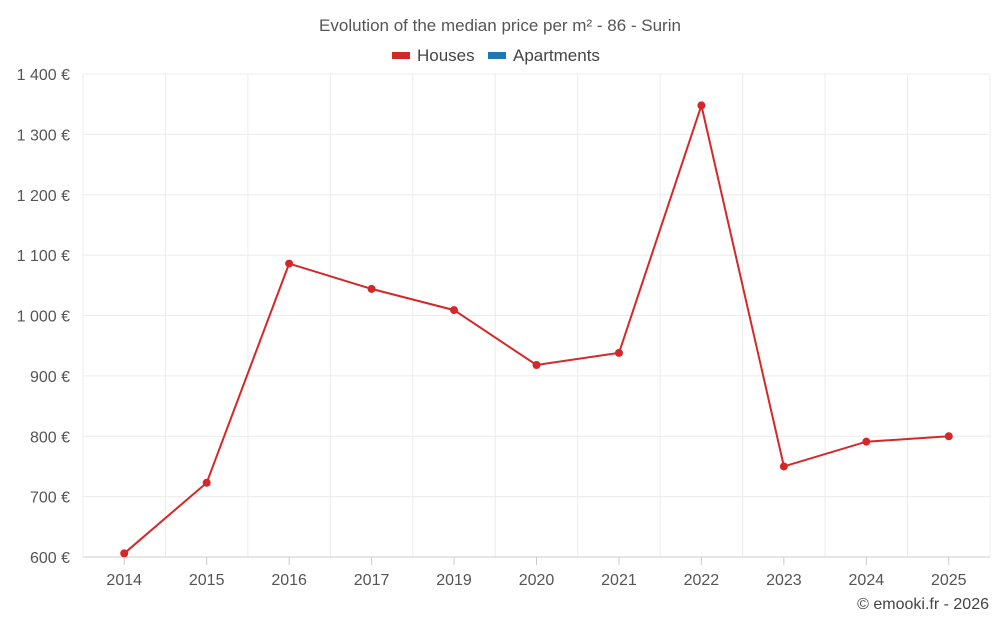 The image size is (1000, 625). What do you see at coordinates (867, 580) in the screenshot?
I see `x-tick-label: 2024` at bounding box center [867, 580].